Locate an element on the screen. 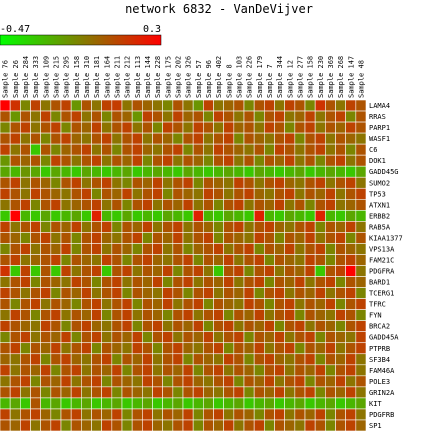 The height and width of the screenshot is (431, 438). column-label: Sample 226 is located at coordinates (250, 77).